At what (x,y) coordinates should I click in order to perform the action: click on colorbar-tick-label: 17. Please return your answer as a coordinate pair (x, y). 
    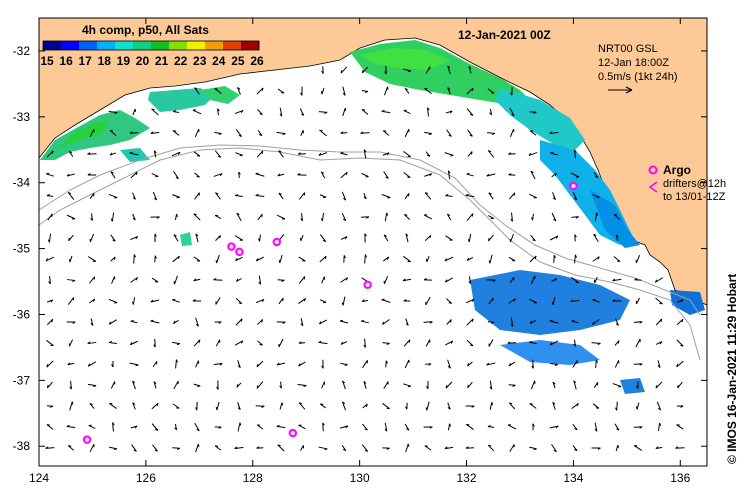
    Looking at the image, I should click on (86, 61).